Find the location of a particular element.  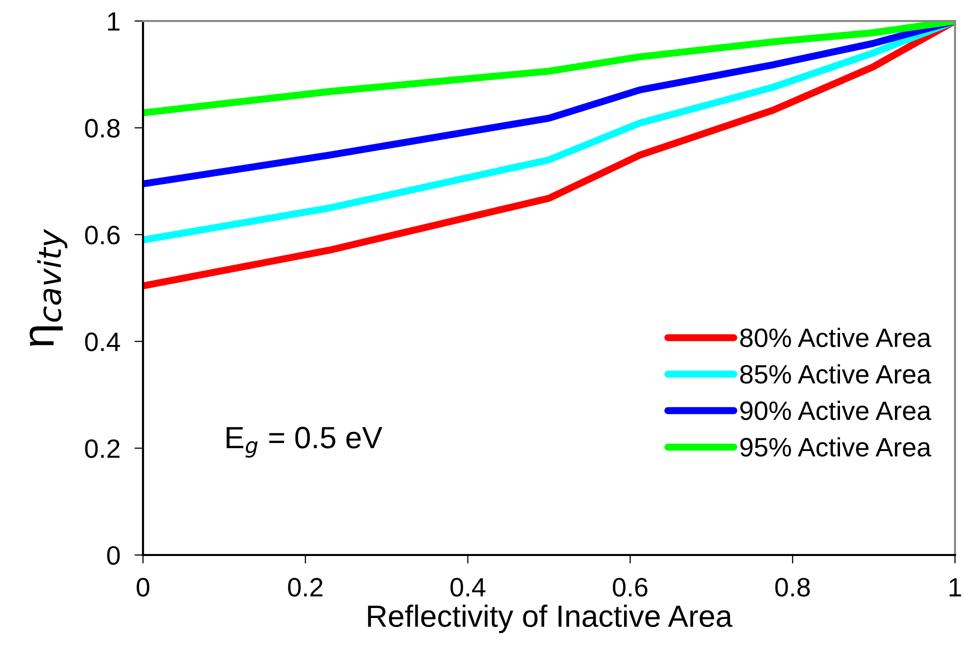

y-tick-label: 0.4 is located at coordinates (102, 342).